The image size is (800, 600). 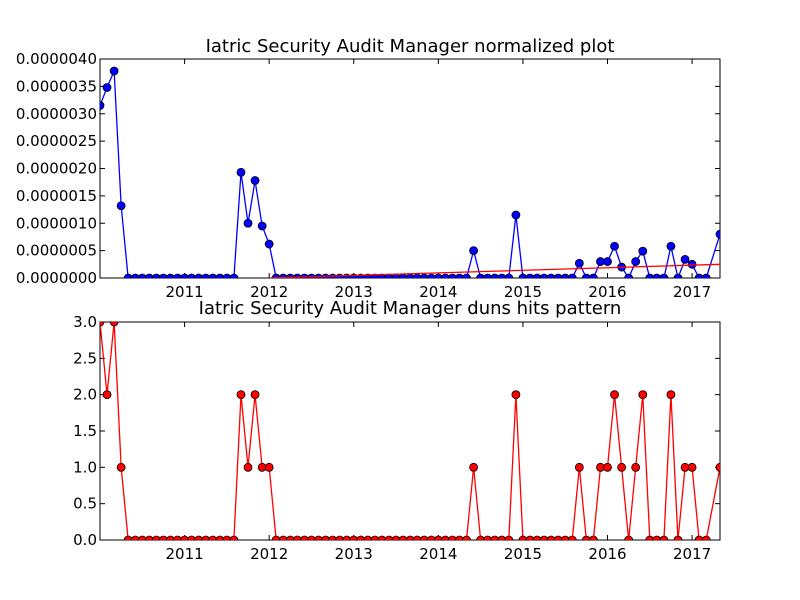 What do you see at coordinates (85, 322) in the screenshot?
I see `y-tick-label: 3.0` at bounding box center [85, 322].